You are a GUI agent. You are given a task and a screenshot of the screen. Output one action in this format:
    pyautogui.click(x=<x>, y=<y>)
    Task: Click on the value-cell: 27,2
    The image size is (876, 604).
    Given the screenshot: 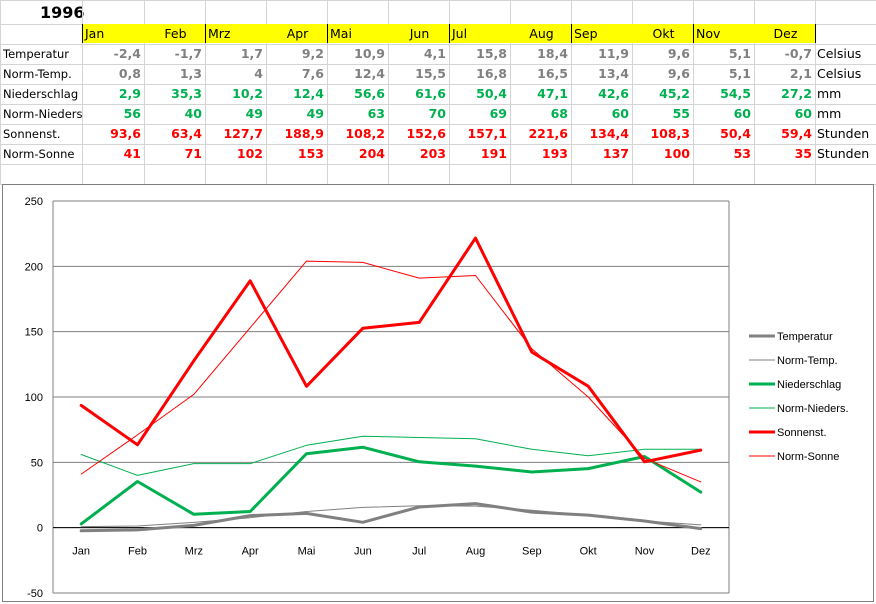 What is the action you would take?
    pyautogui.click(x=796, y=93)
    